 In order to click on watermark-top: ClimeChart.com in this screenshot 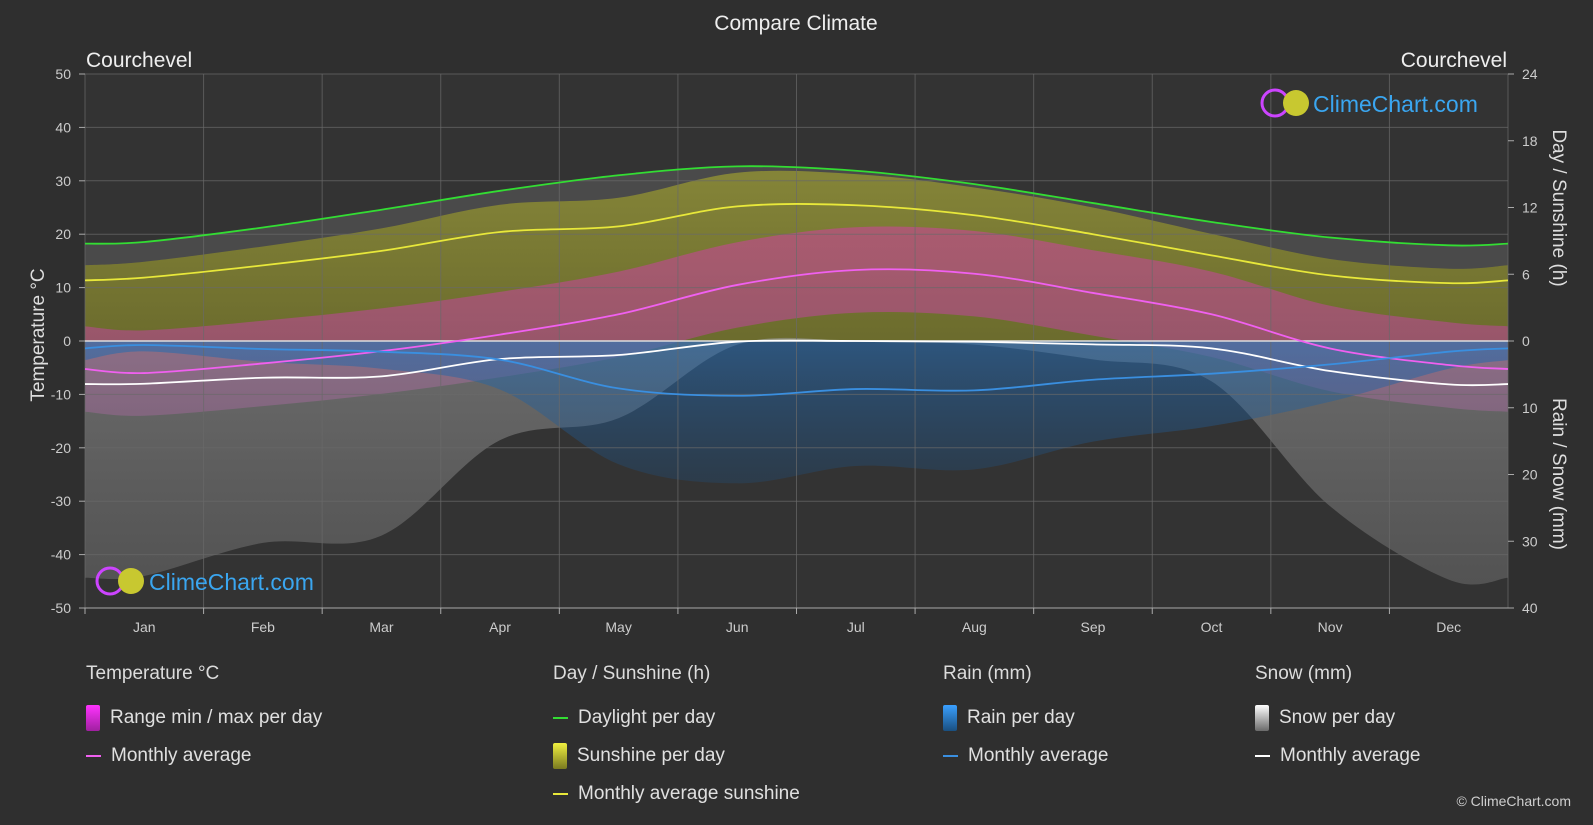, I will do `click(1369, 103)`.